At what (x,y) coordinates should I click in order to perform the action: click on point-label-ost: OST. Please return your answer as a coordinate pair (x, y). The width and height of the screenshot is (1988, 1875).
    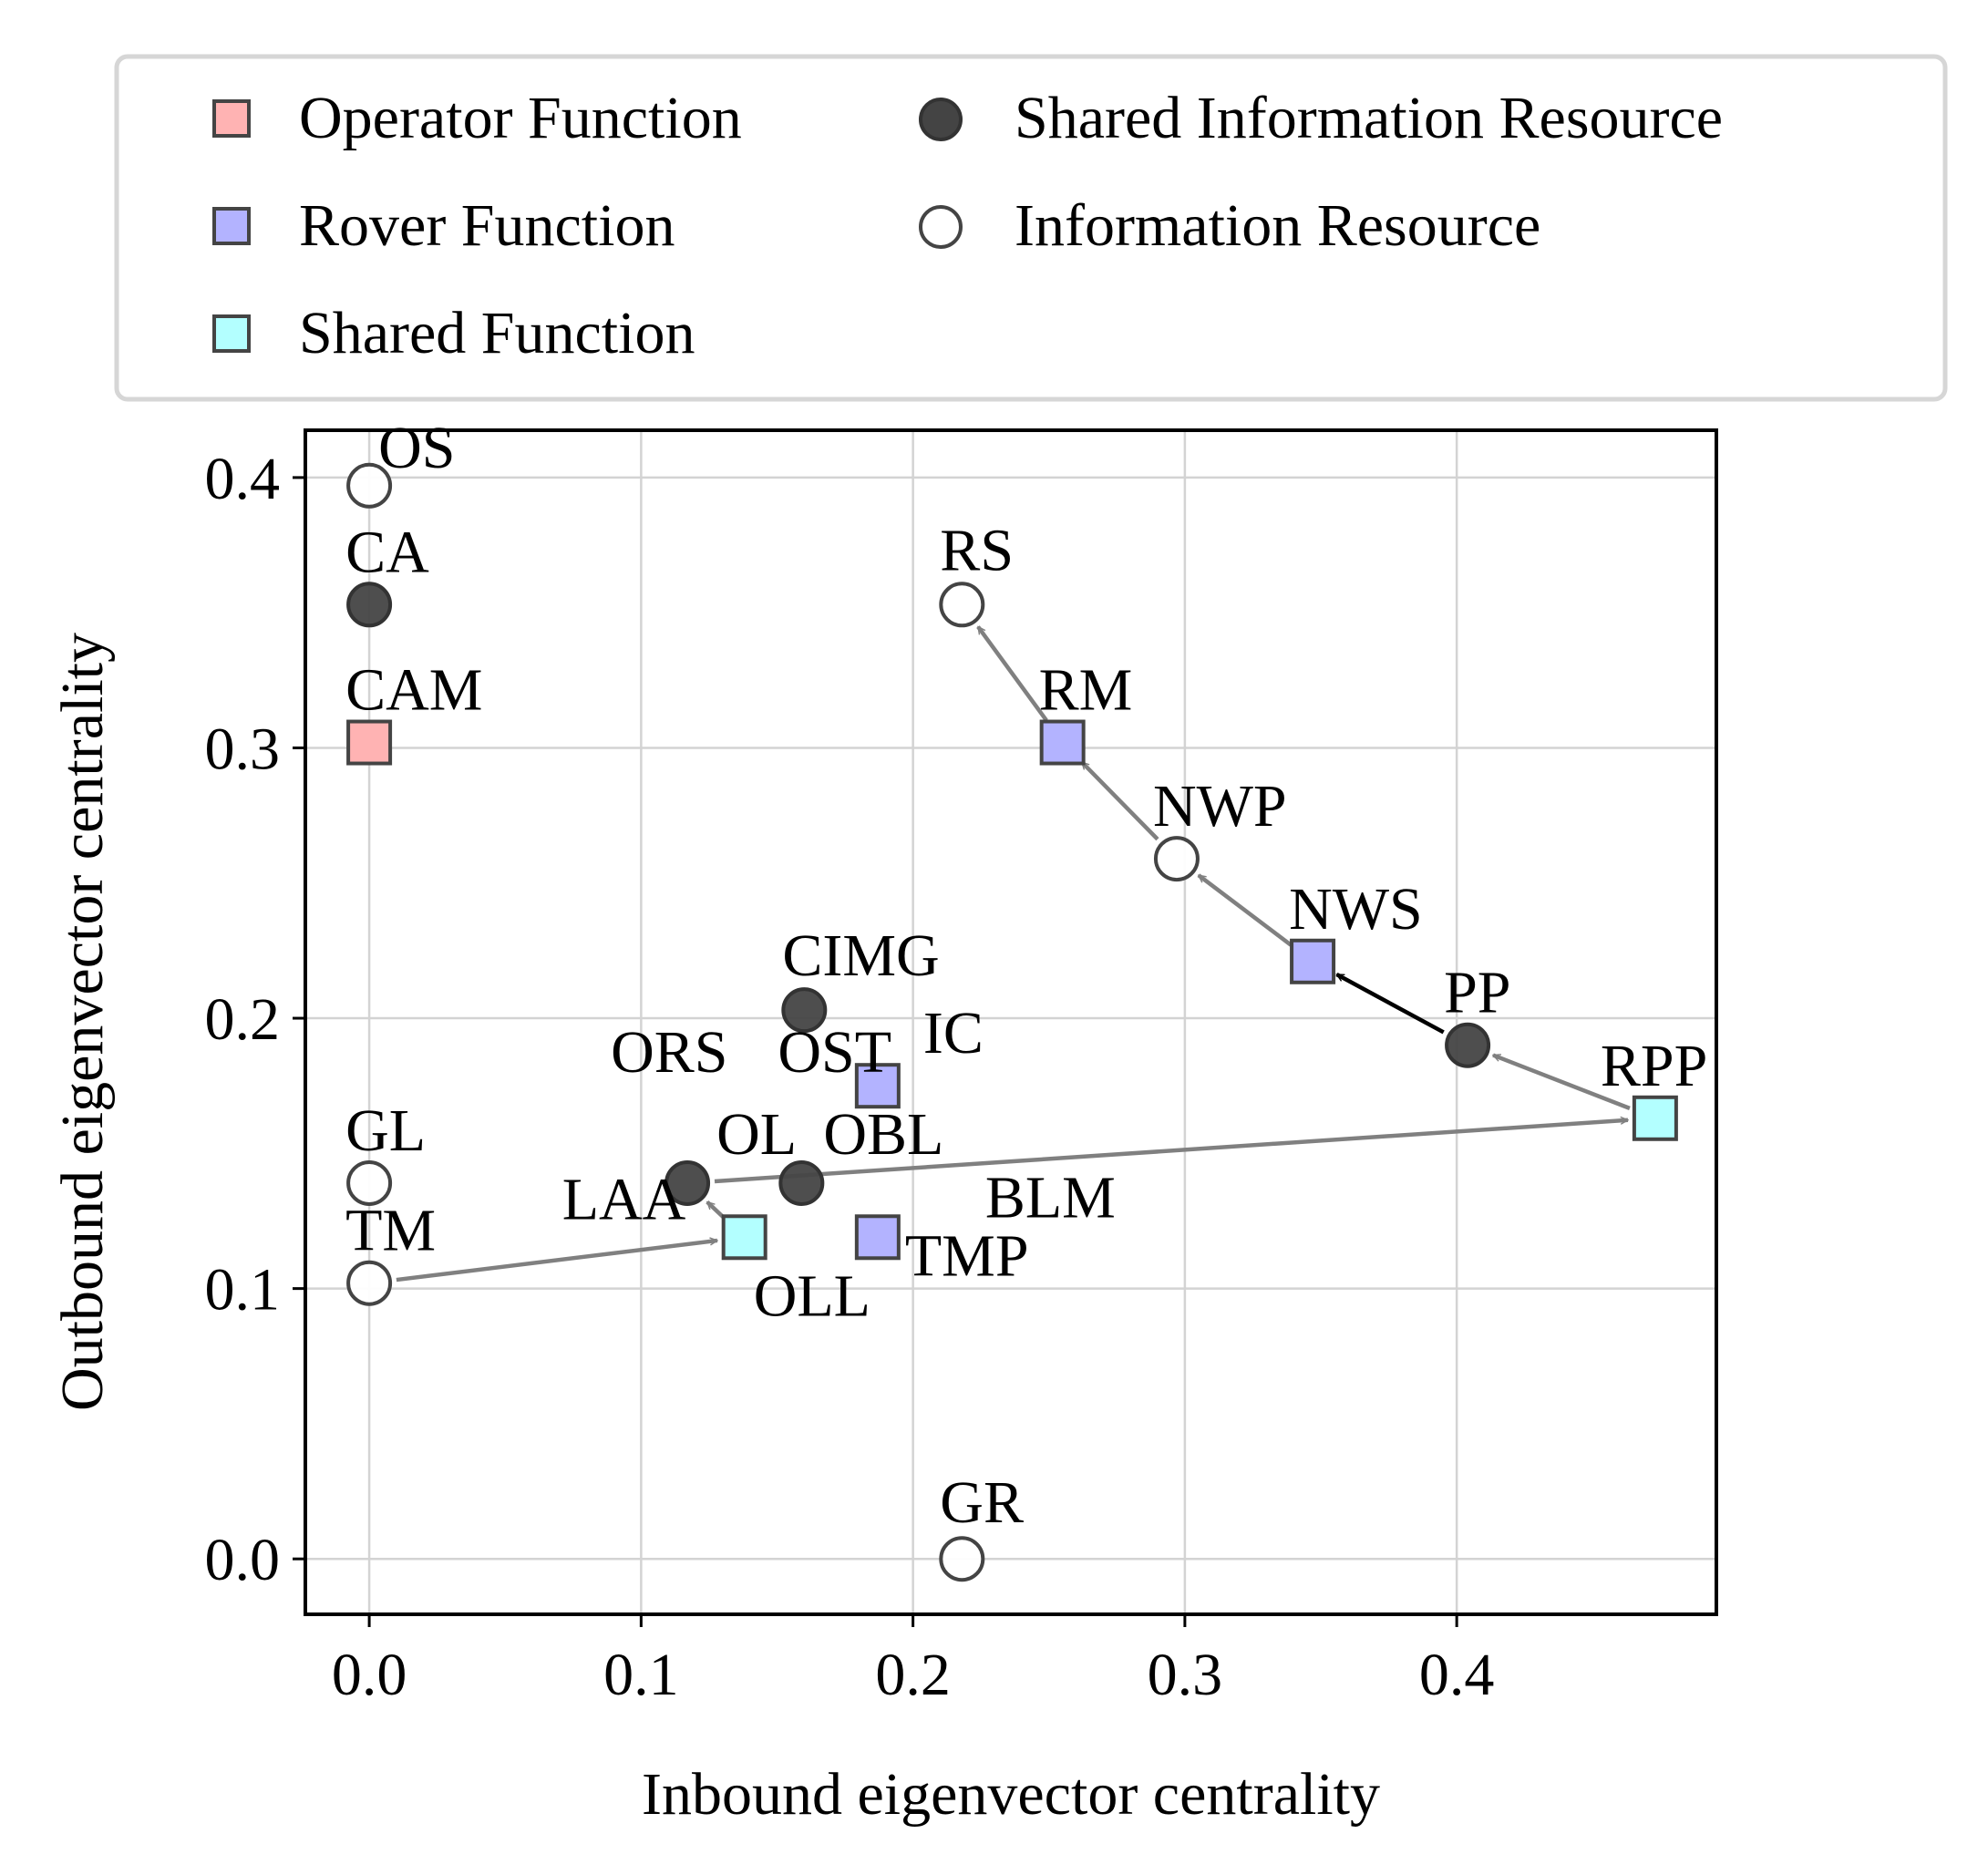
    Looking at the image, I should click on (834, 1052).